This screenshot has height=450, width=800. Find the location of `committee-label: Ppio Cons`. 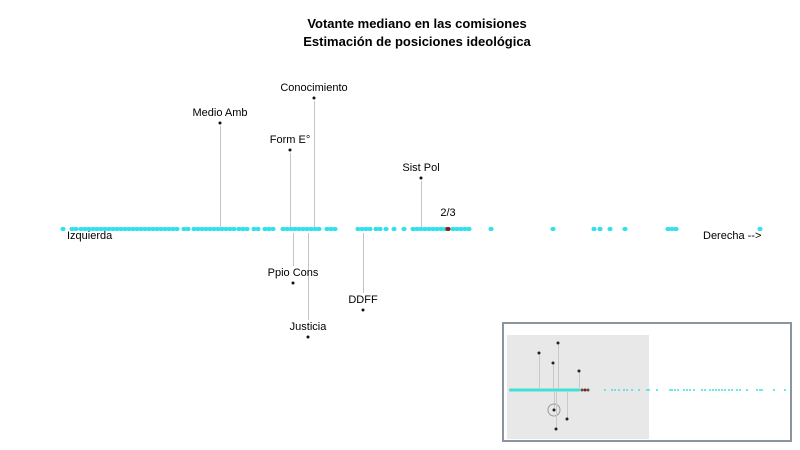

committee-label: Ppio Cons is located at coordinates (293, 273).